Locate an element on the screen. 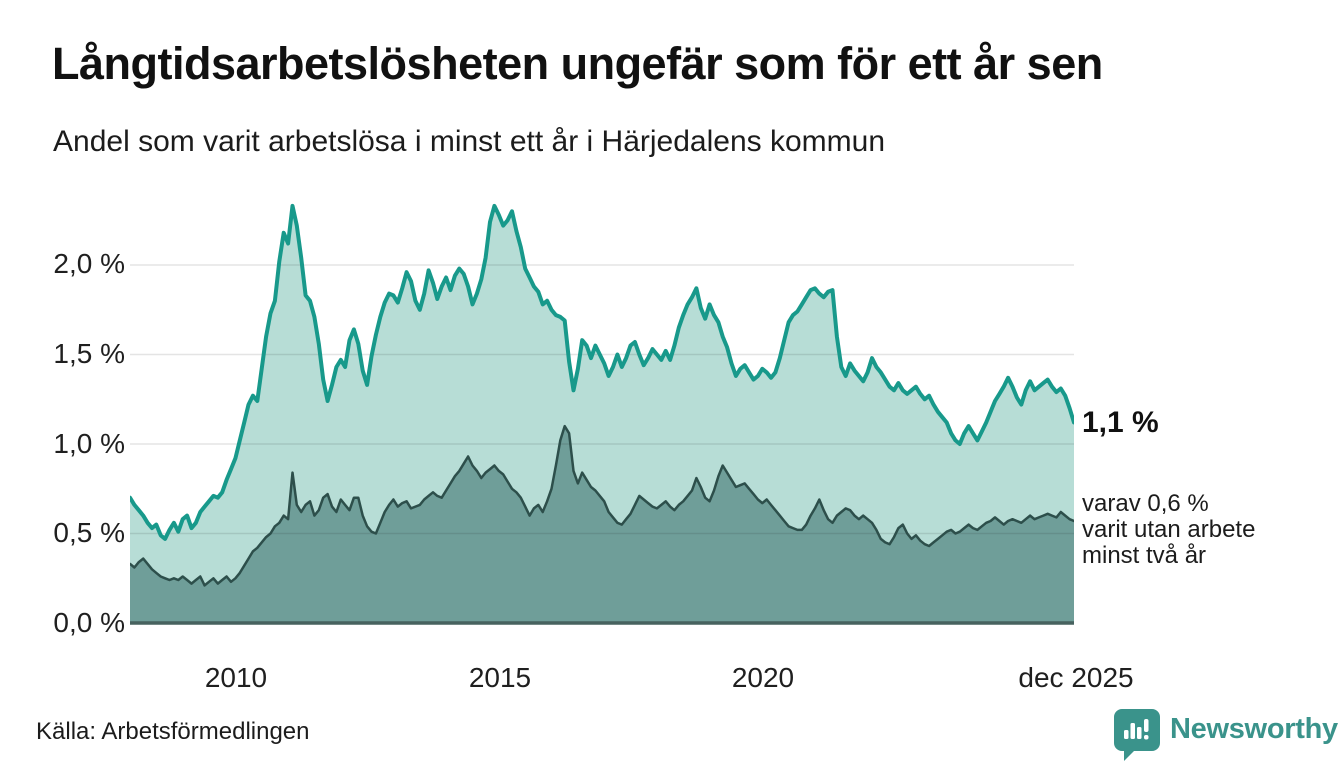  x-tick-label-2015: 2015 is located at coordinates (500, 677).